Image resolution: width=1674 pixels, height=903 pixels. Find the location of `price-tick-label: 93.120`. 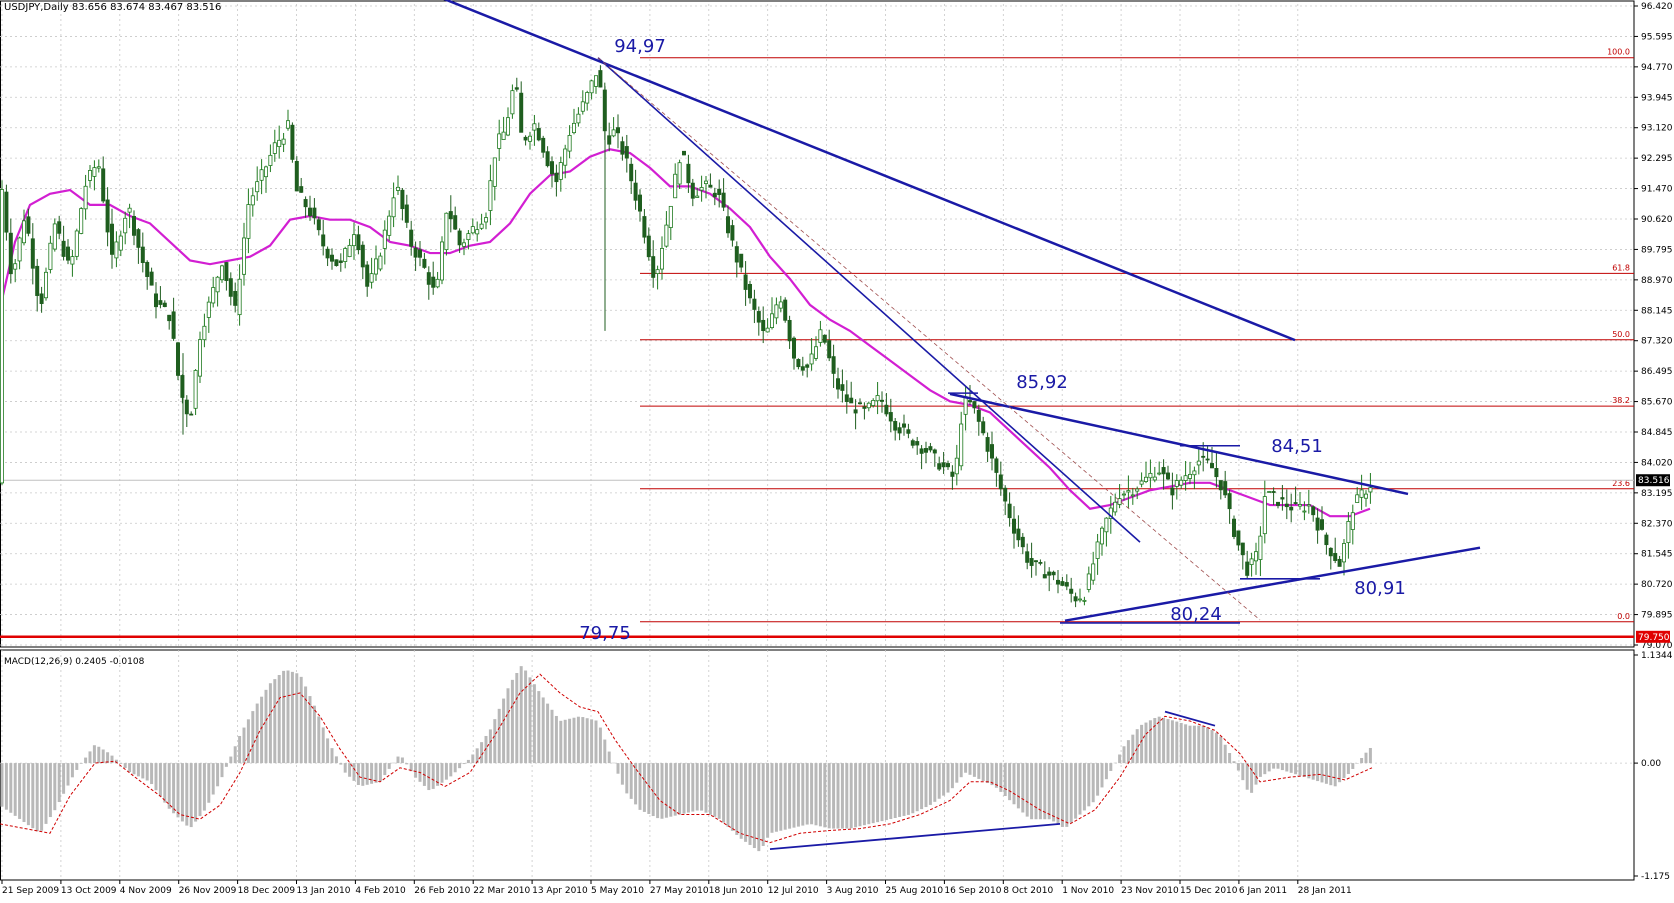

price-tick-label: 93.120 is located at coordinates (1657, 129).